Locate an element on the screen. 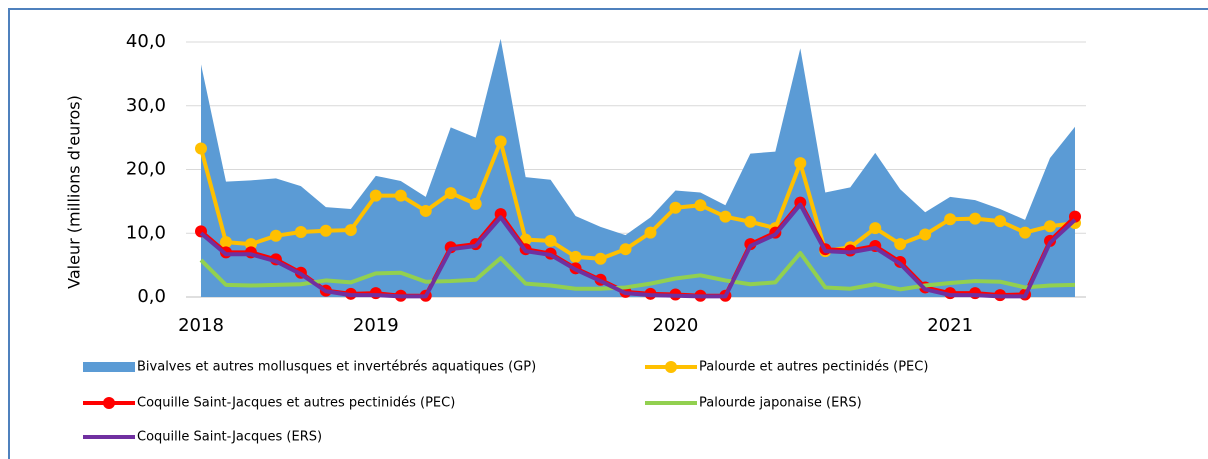 This screenshot has width=1208, height=459. x-tick-label: 2018 is located at coordinates (201, 325).